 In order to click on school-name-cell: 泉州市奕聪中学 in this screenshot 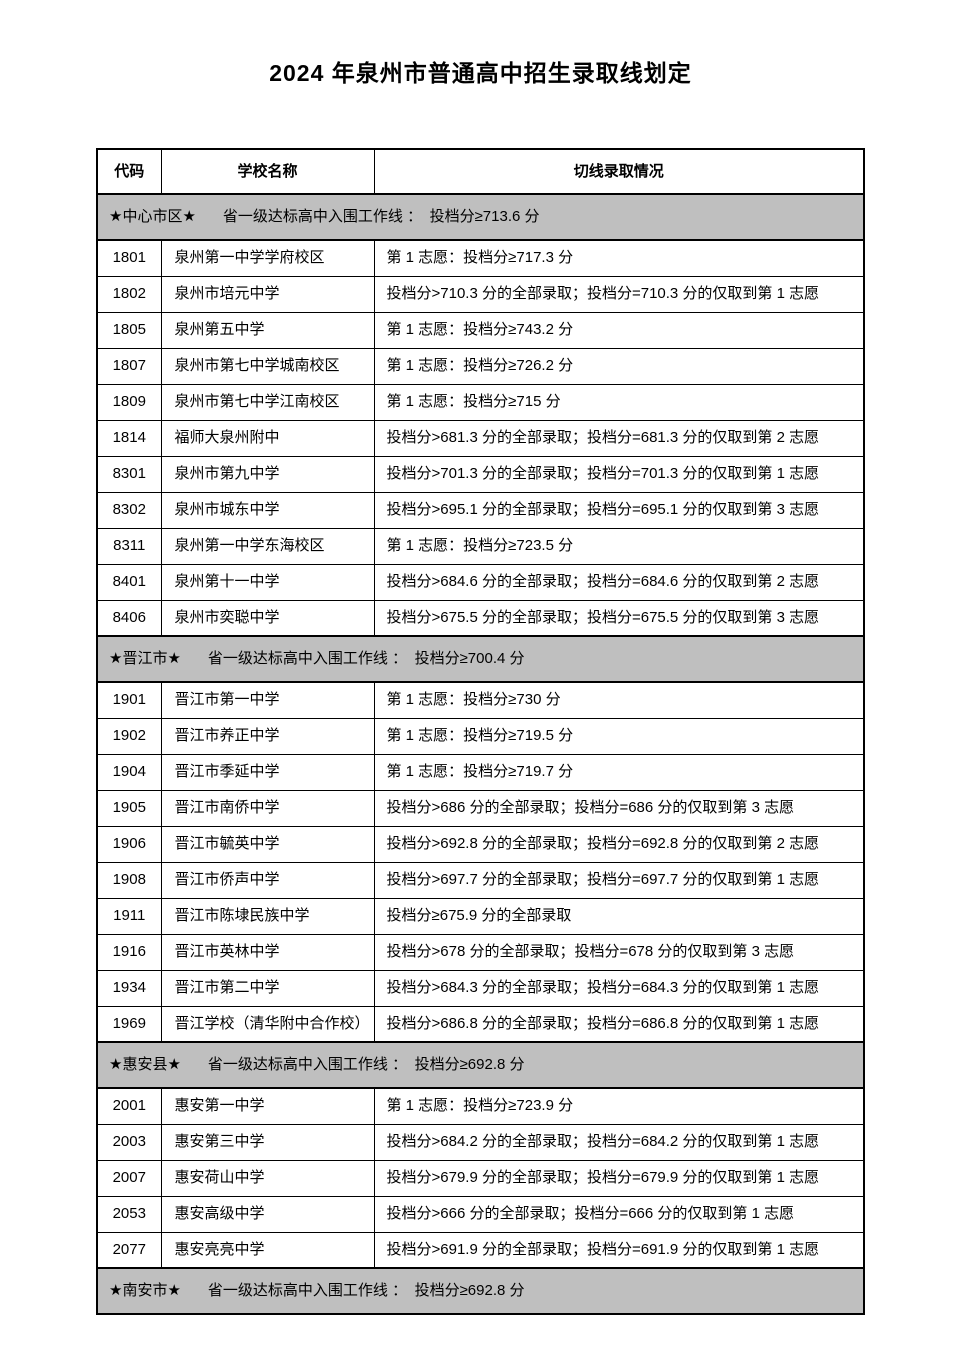, I will do `click(267, 618)`.